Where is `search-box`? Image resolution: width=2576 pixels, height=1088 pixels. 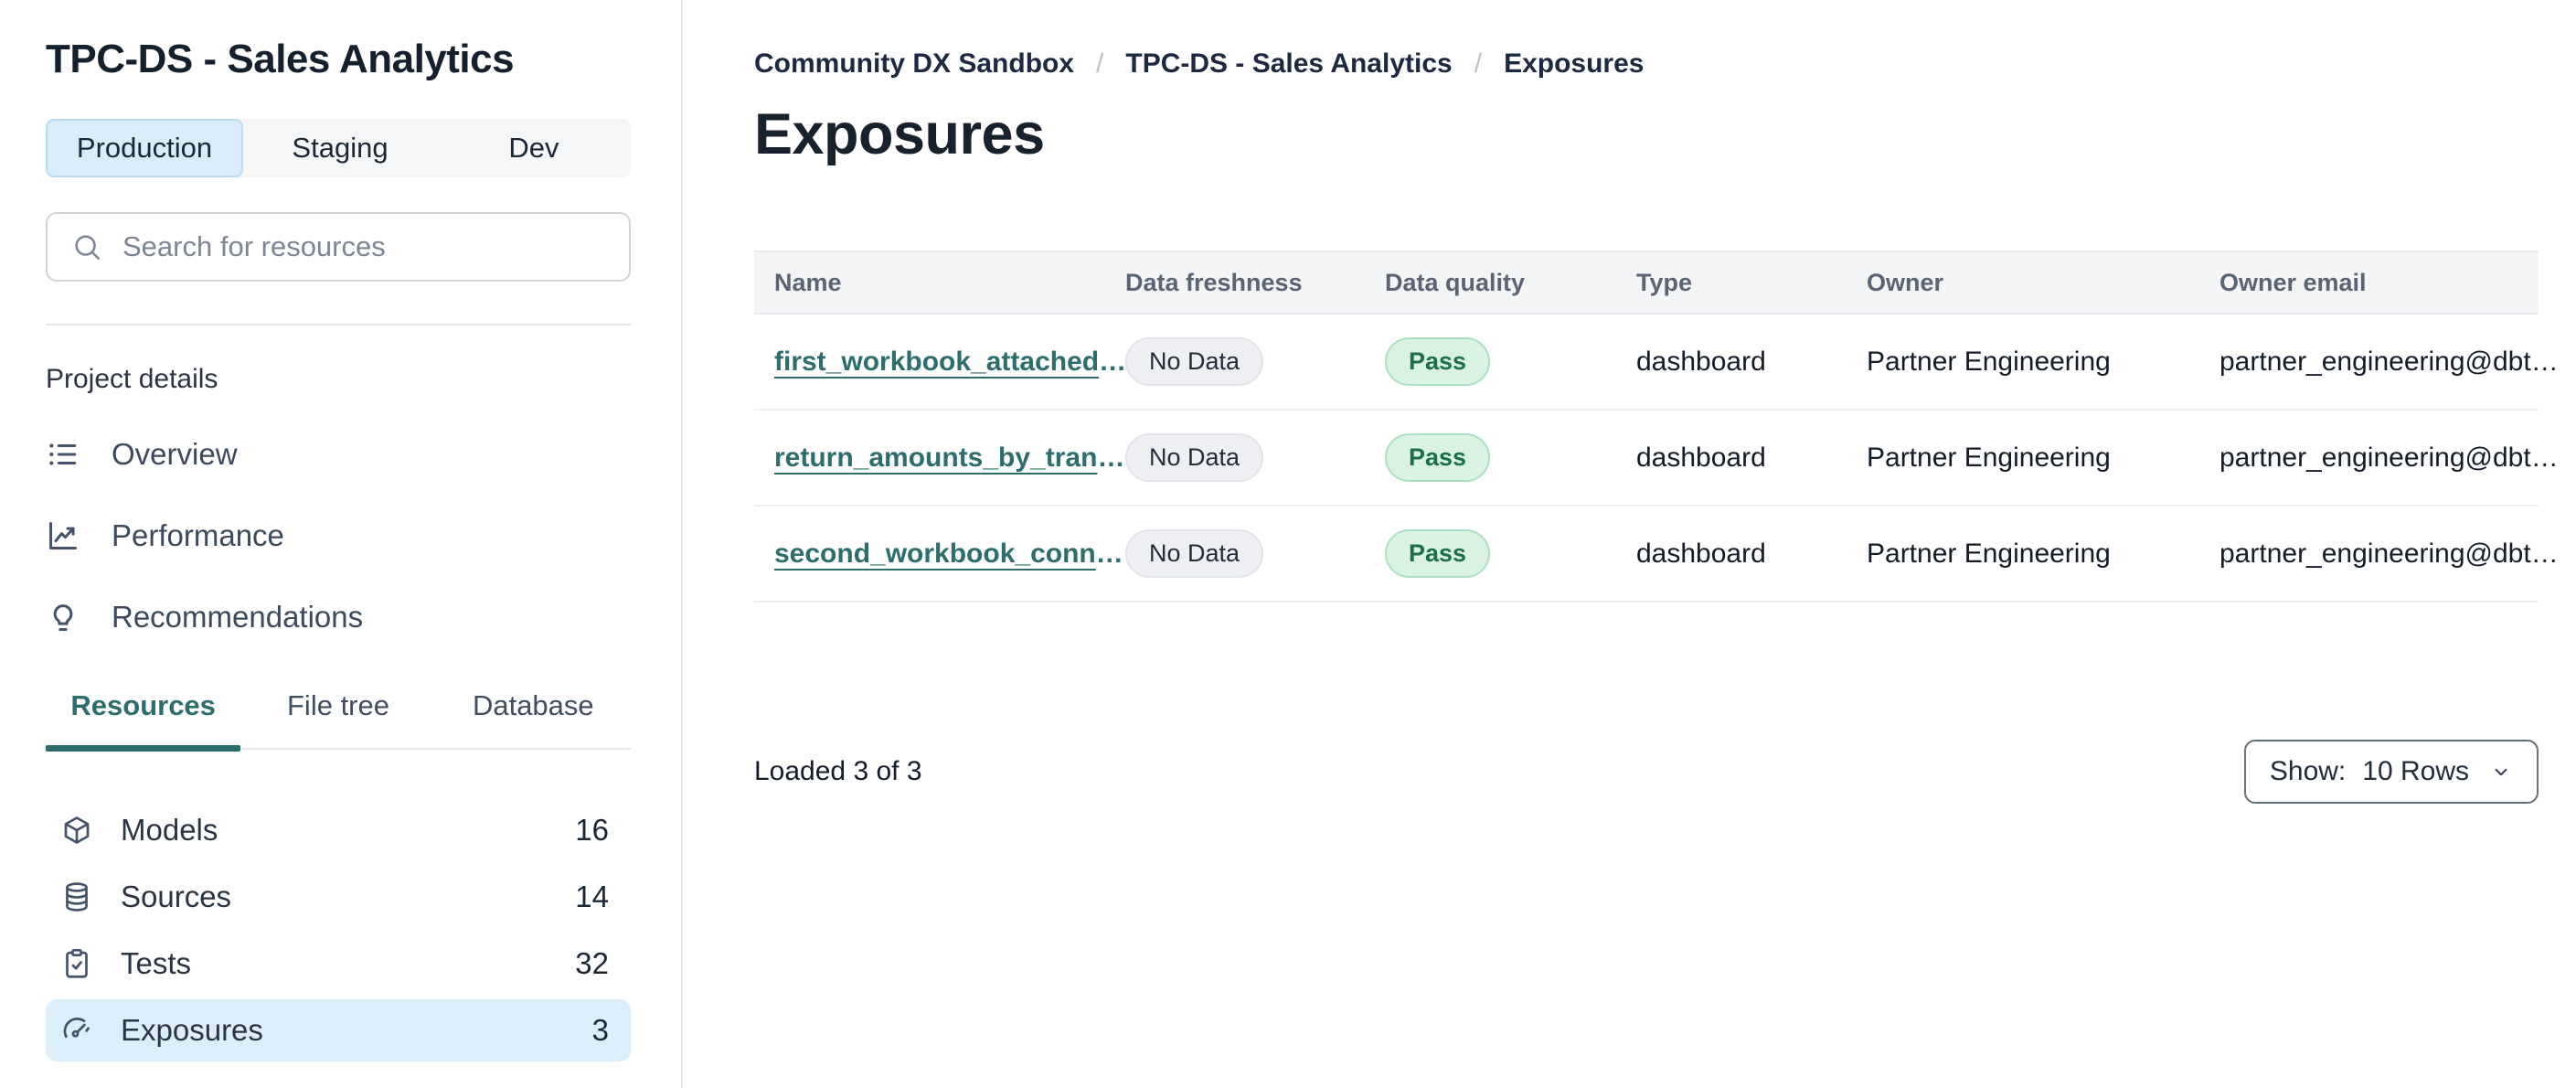
search-box is located at coordinates (338, 247).